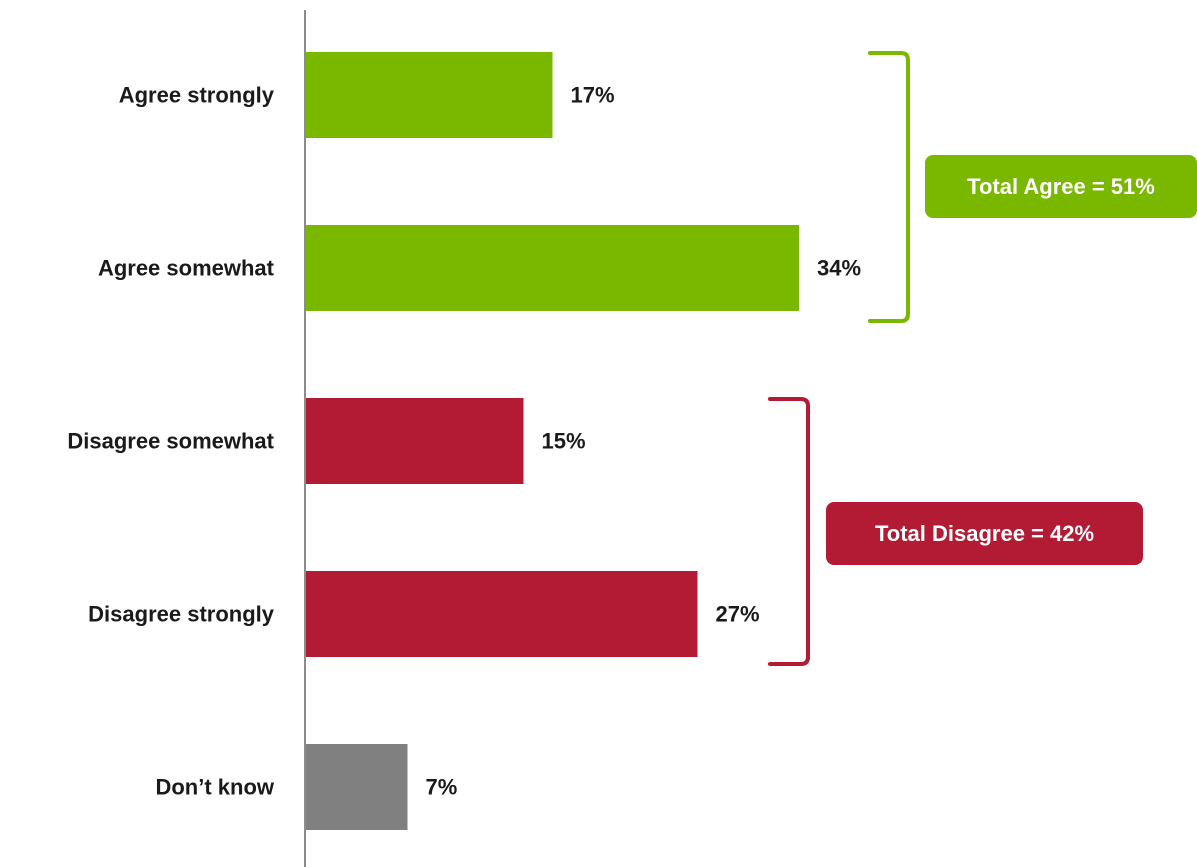  What do you see at coordinates (442, 787) in the screenshot?
I see `value-label: 7%` at bounding box center [442, 787].